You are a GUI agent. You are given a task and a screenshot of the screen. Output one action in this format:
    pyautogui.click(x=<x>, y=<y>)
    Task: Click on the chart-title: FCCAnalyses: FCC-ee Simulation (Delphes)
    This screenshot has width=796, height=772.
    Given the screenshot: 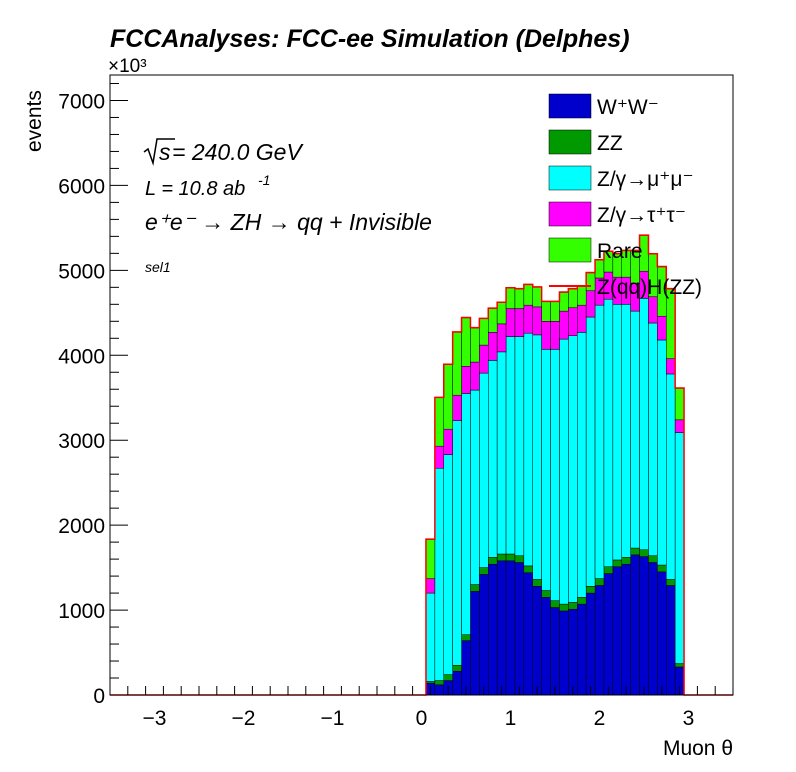 What is the action you would take?
    pyautogui.click(x=370, y=39)
    